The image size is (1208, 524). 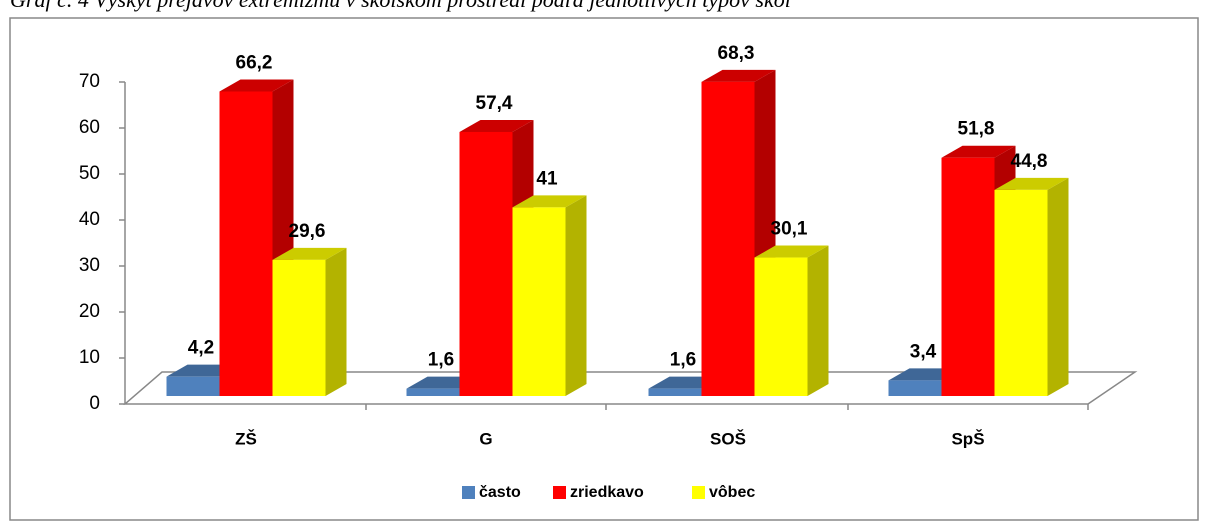 What do you see at coordinates (976, 129) in the screenshot?
I see `data-label: 51,8` at bounding box center [976, 129].